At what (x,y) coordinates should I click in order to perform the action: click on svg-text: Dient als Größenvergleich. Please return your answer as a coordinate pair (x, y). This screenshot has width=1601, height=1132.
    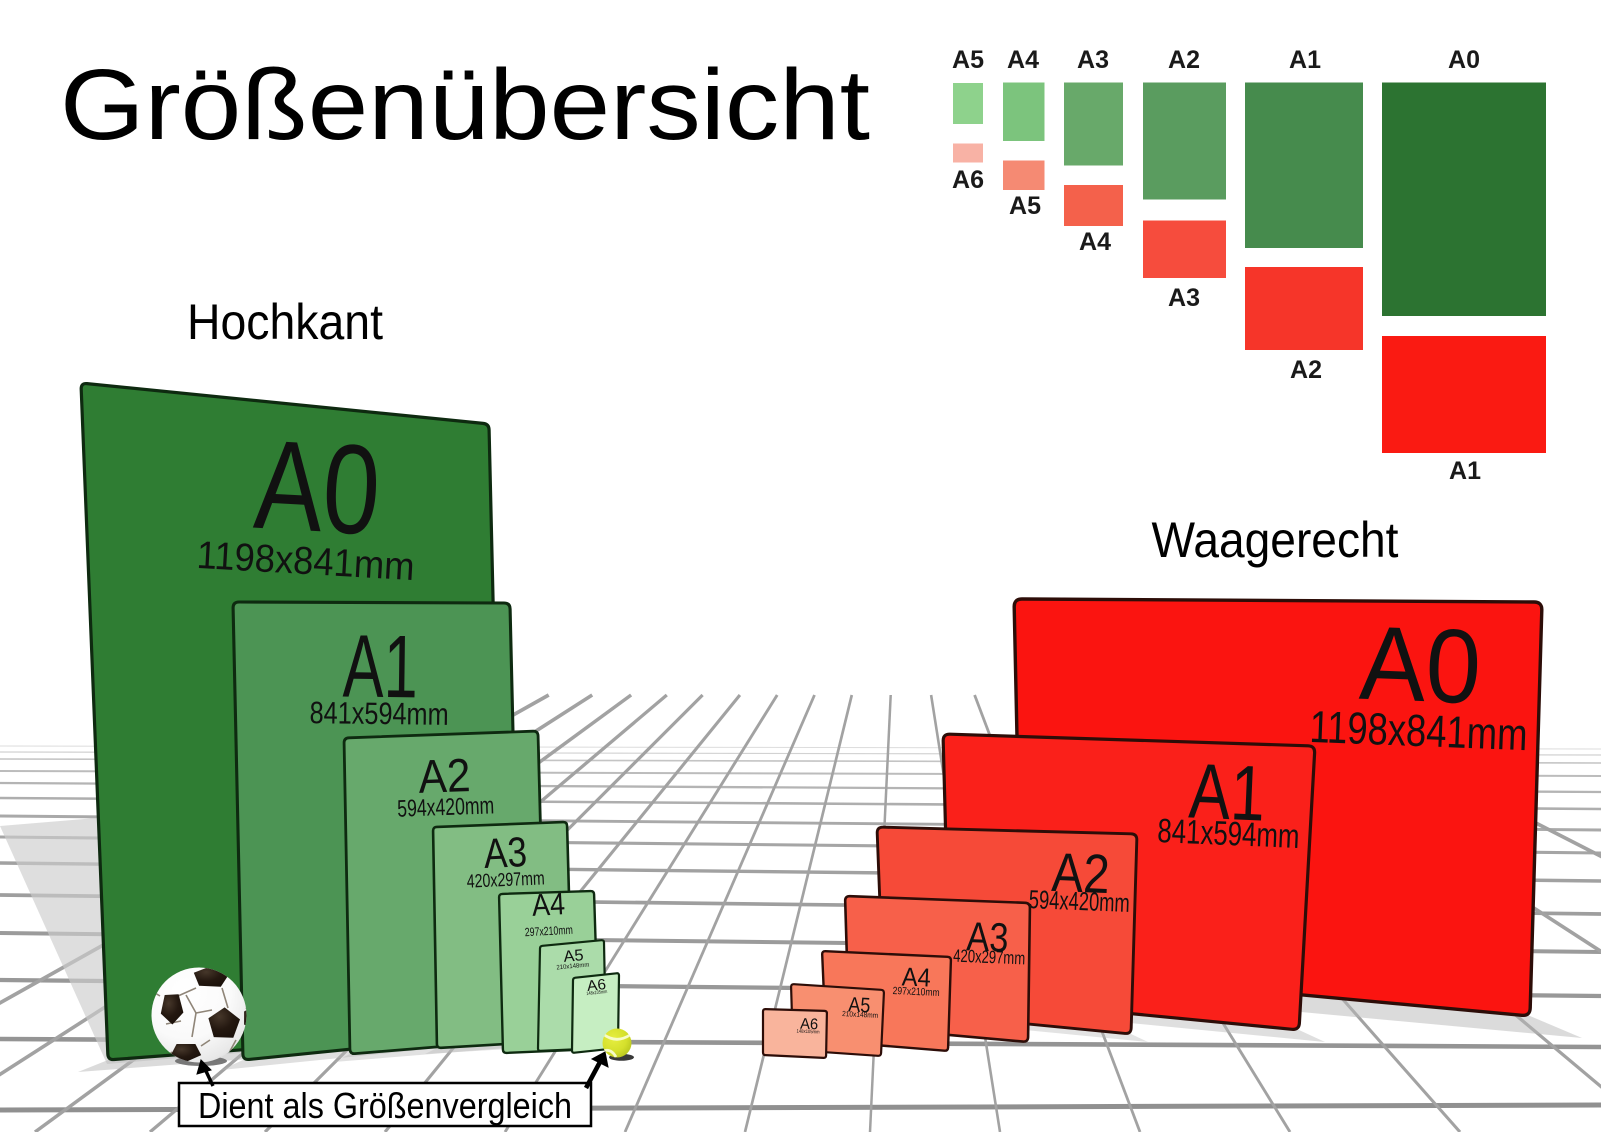
    Looking at the image, I should click on (385, 1105).